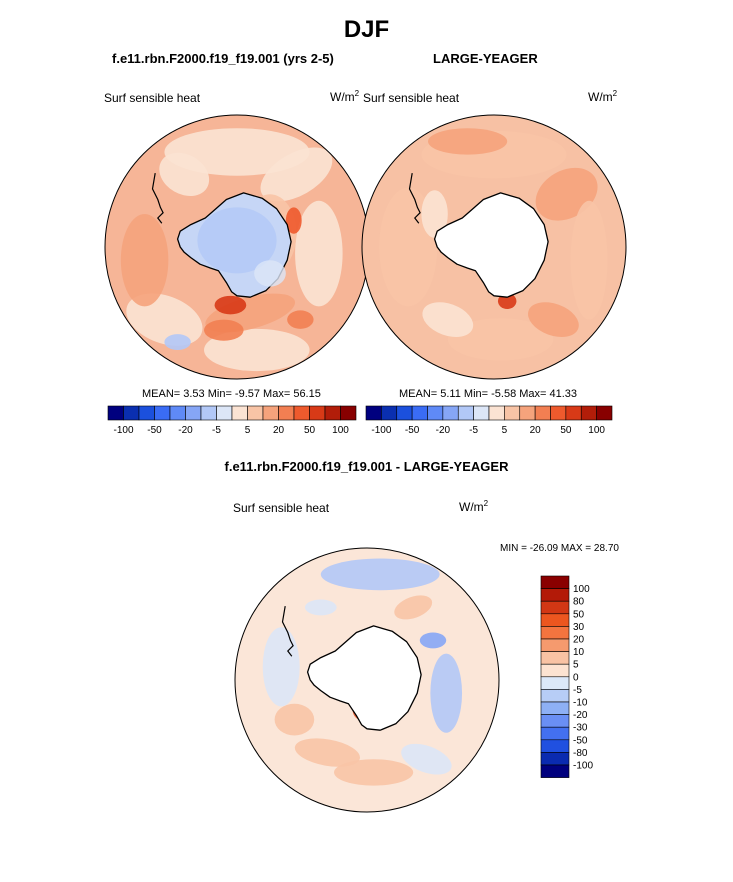 The image size is (733, 882). Describe the element at coordinates (577, 690) in the screenshot. I see `diff-colorbar-tick-label: -5` at that location.